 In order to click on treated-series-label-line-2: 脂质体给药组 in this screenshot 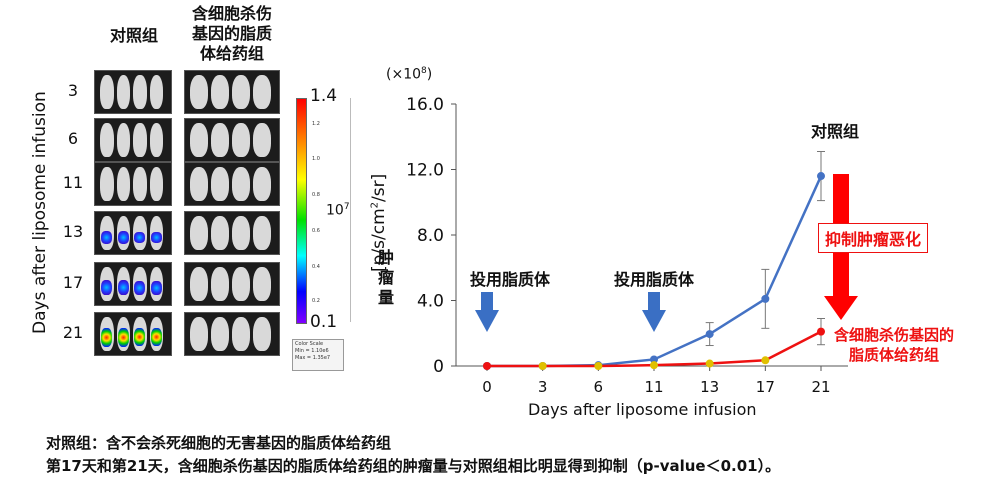, I will do `click(894, 355)`.